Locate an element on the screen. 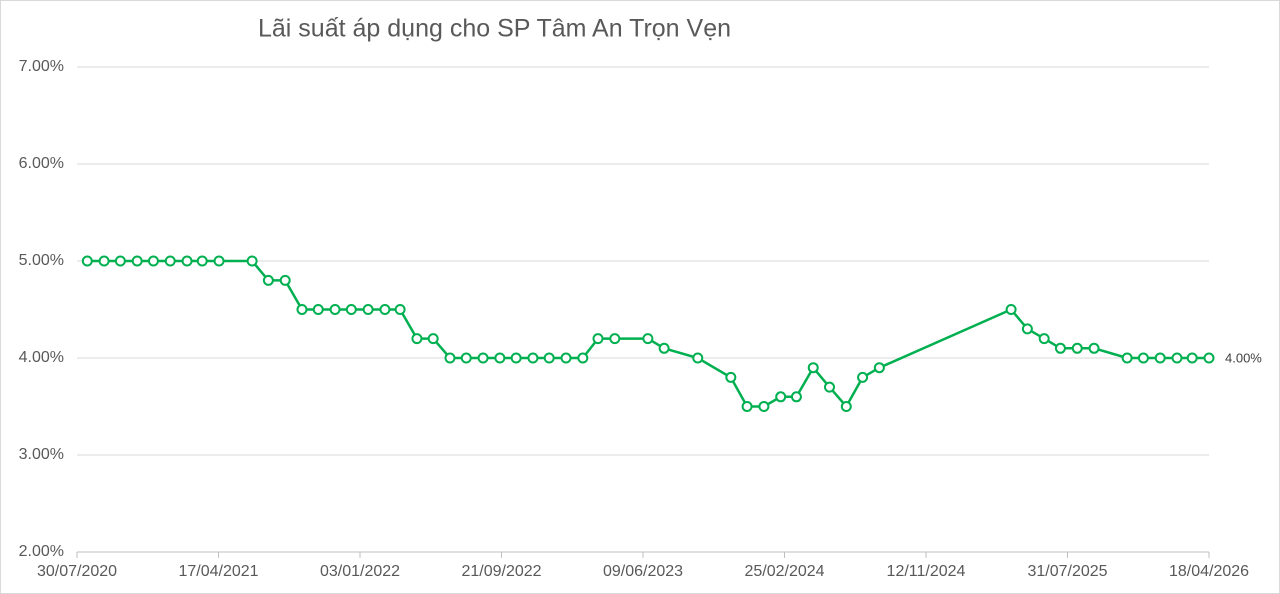 Image resolution: width=1280 pixels, height=594 pixels. chart-title: Lãi suất áp dụng cho SP Tâm An Trọn Vẹn is located at coordinates (494, 29).